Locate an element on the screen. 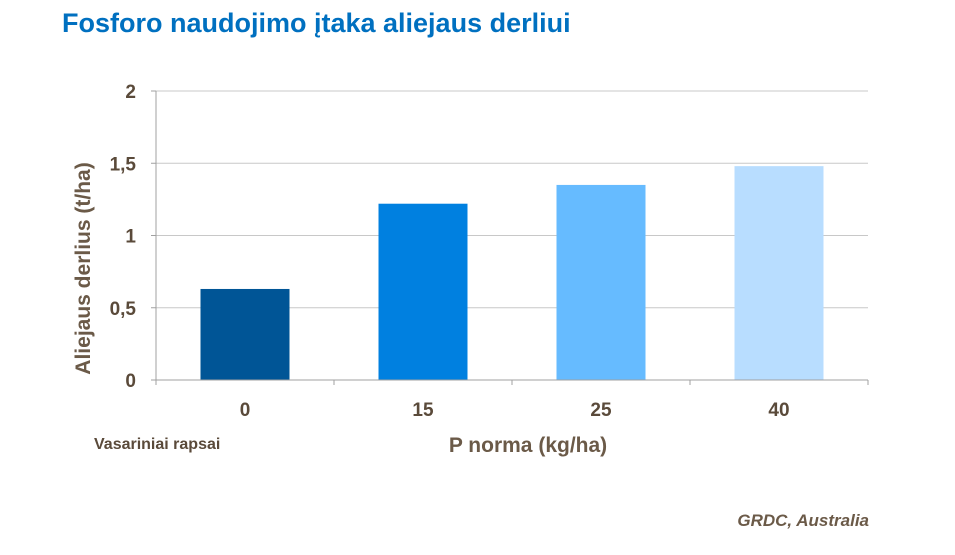 Image resolution: width=955 pixels, height=555 pixels. x-tick-labels: 0 15 25 40 is located at coordinates (515, 410).